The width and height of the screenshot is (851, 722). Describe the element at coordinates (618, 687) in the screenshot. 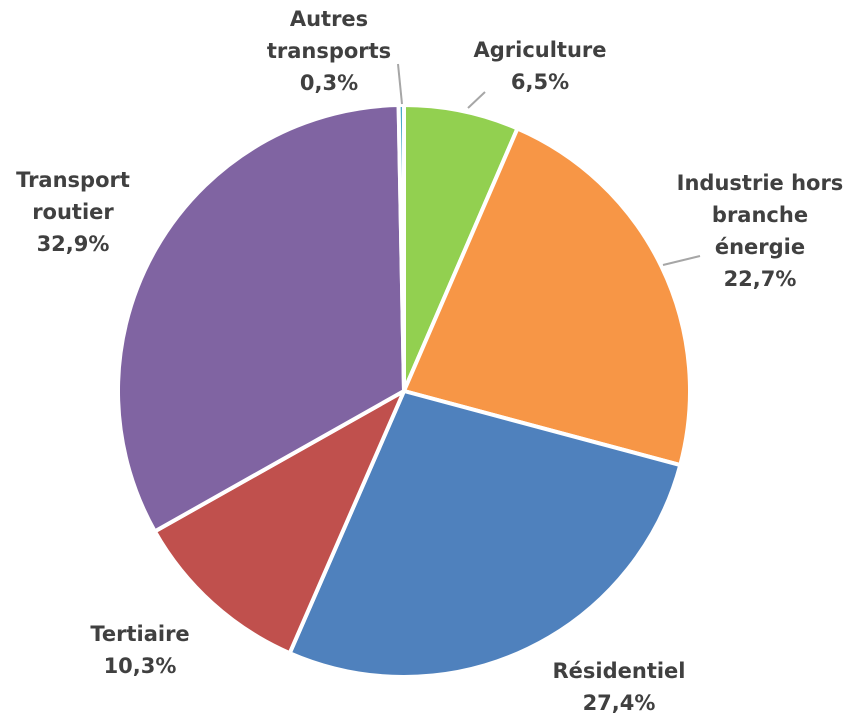

I see `data-label-residentiel: Résidentiel 27,4%` at that location.